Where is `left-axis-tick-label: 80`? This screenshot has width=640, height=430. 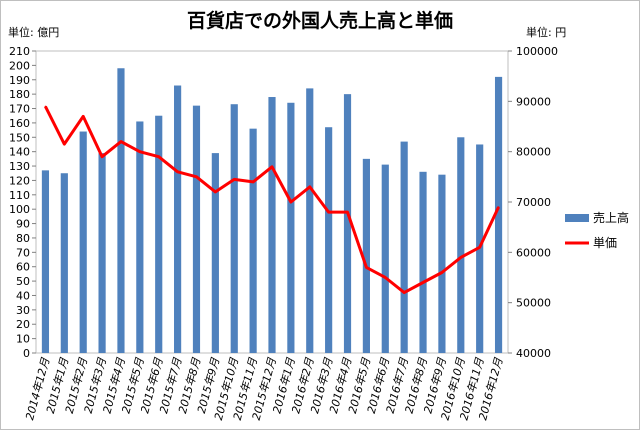 left-axis-tick-label: 80 is located at coordinates (23, 238).